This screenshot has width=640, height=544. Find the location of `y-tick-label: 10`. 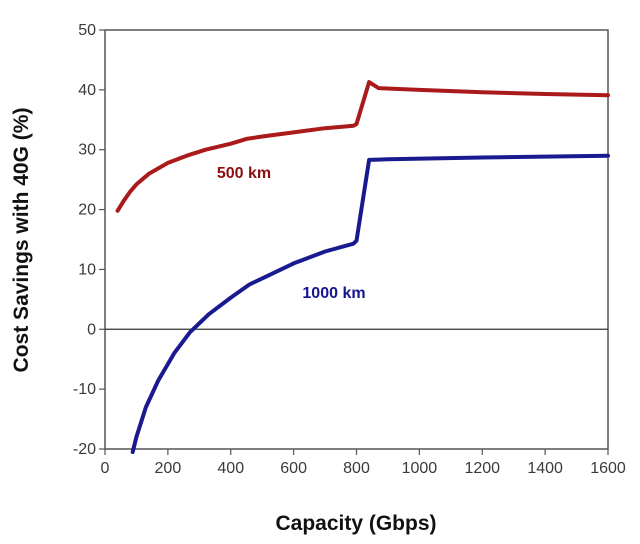

y-tick-label: 10 is located at coordinates (87, 269).